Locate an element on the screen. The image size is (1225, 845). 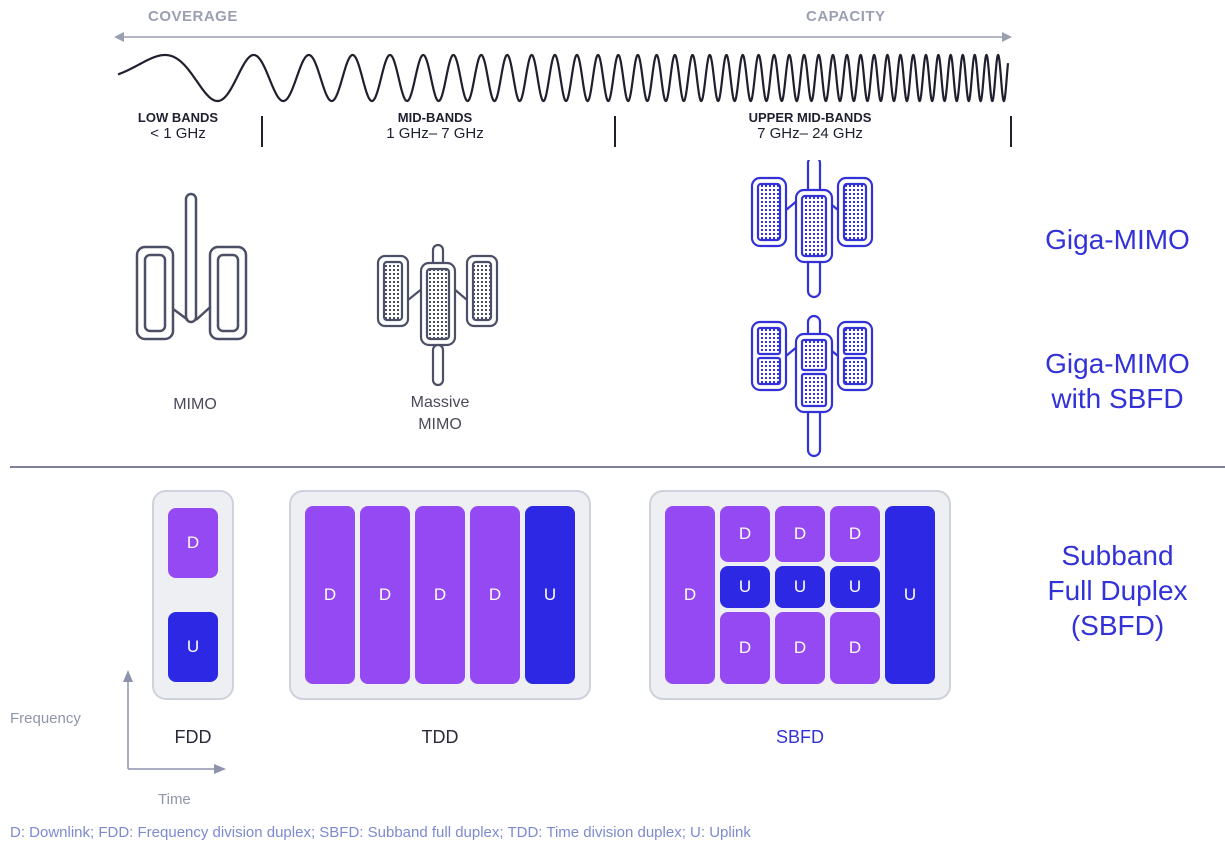
spectrum-graphic is located at coordinates (563, 89).